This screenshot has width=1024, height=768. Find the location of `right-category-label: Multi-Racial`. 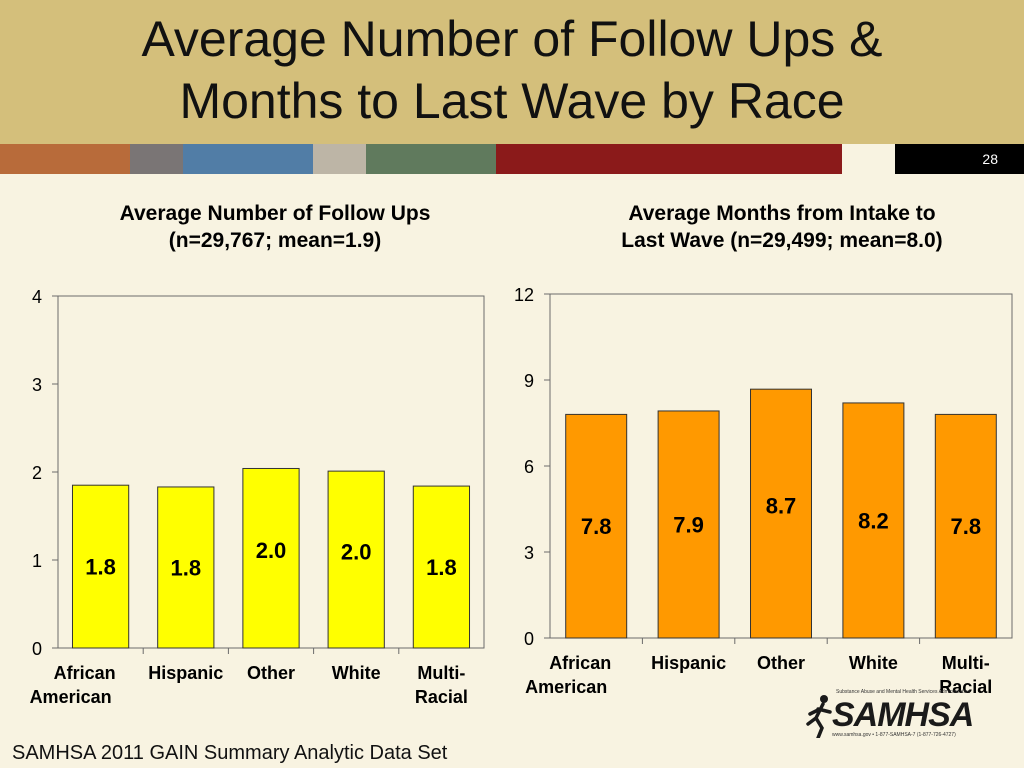

right-category-label: Multi-Racial is located at coordinates (965, 675).